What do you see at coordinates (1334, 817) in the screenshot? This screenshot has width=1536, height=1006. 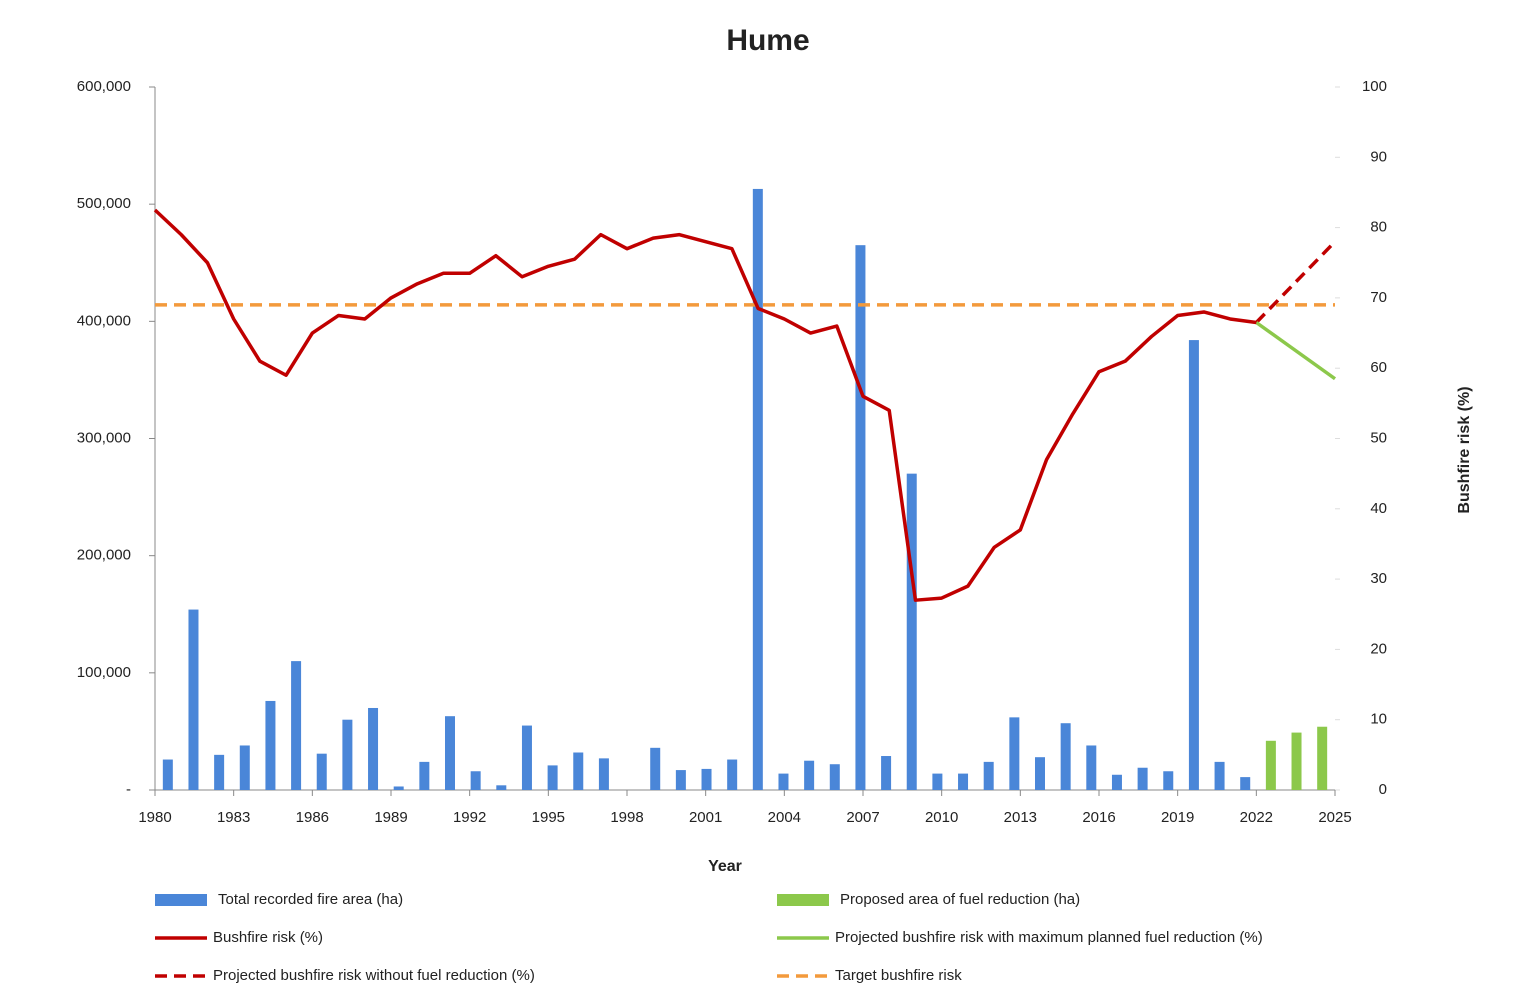 I see `x-tick-label: 2025` at bounding box center [1334, 817].